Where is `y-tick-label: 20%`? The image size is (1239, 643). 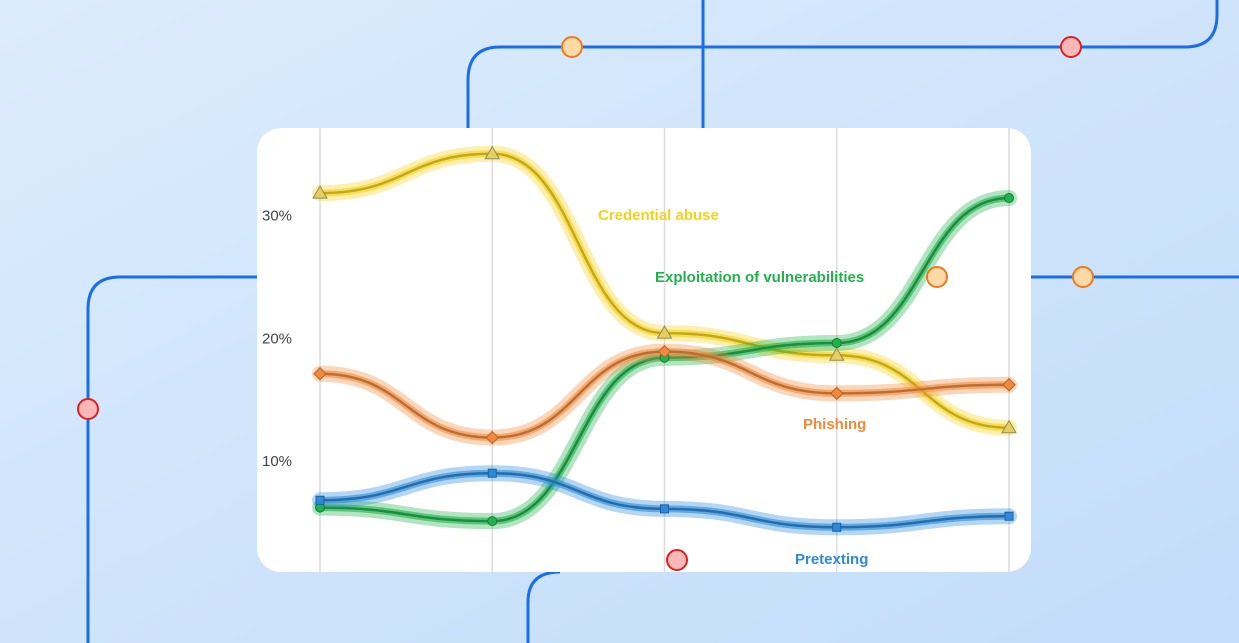
y-tick-label: 20% is located at coordinates (277, 338).